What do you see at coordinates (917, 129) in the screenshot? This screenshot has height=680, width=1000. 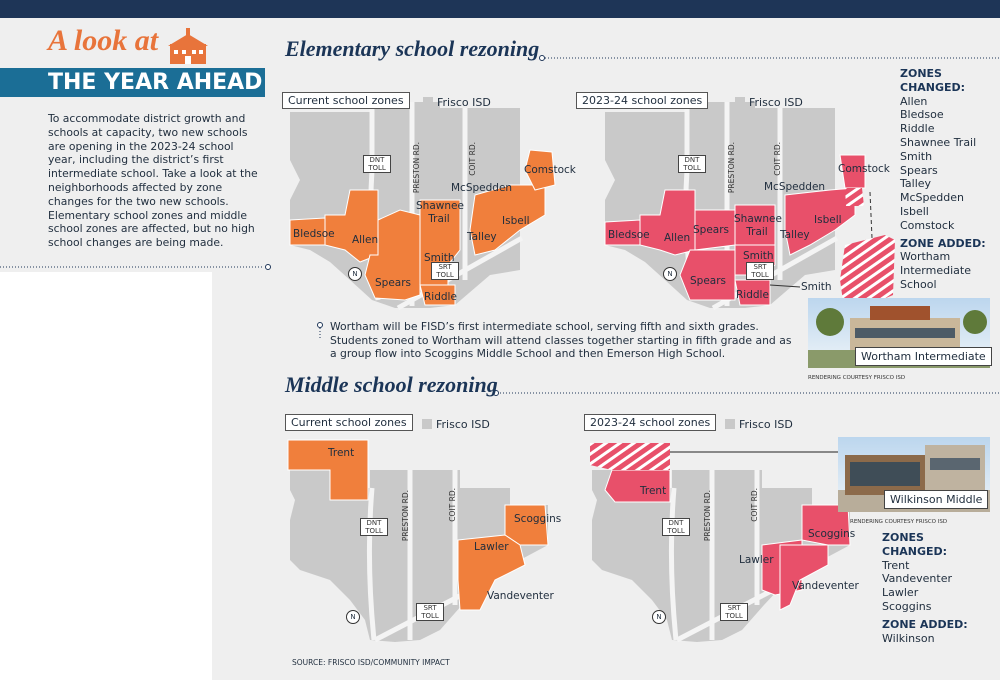 I see `list-item: Riddle` at bounding box center [917, 129].